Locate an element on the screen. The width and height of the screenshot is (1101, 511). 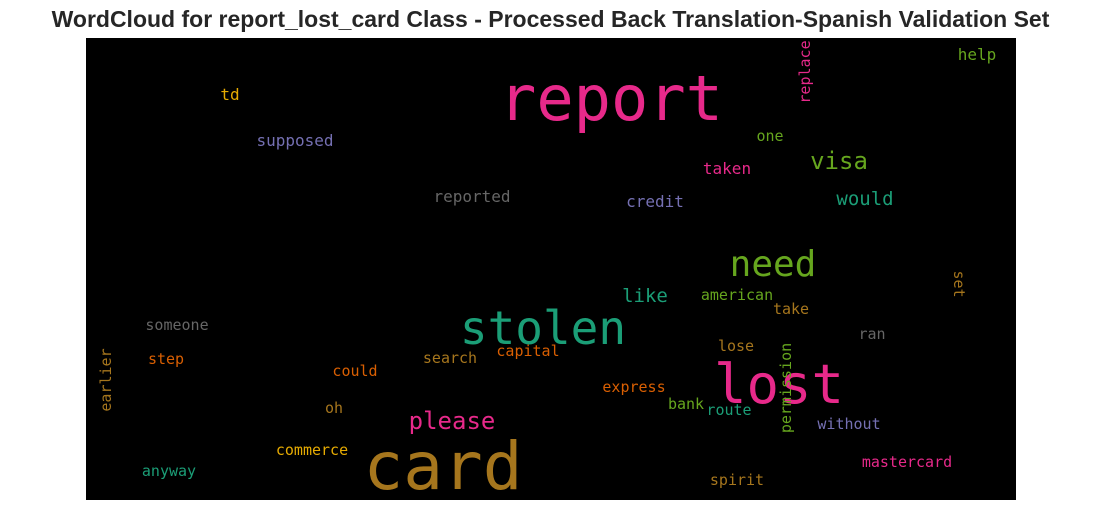
word-td: td is located at coordinates (229, 94).